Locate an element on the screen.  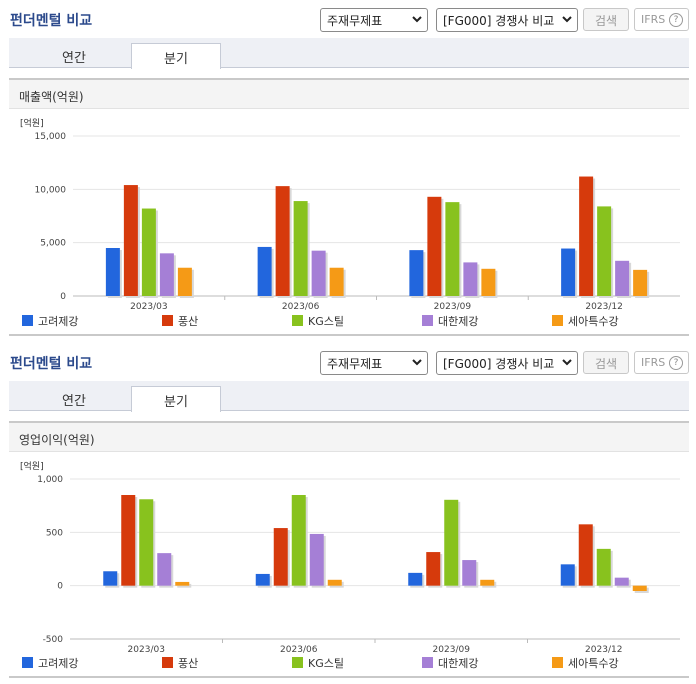
y-tick-label: 500 is located at coordinates (54, 533).